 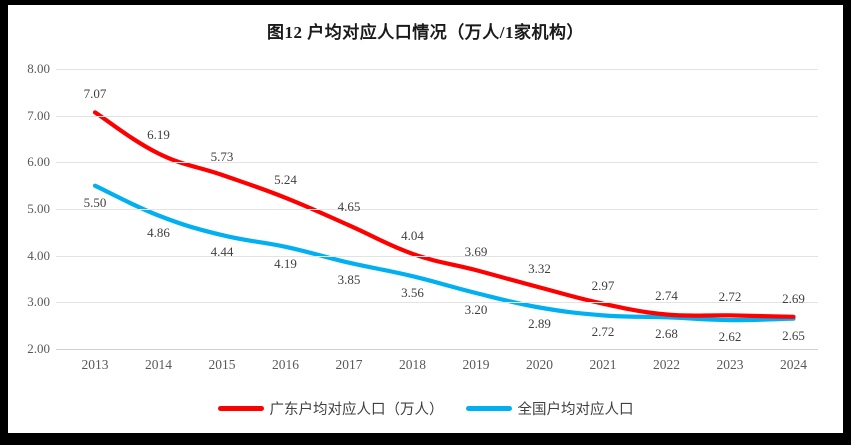 What do you see at coordinates (222, 364) in the screenshot?
I see `x-axis-tick-label: 2015` at bounding box center [222, 364].